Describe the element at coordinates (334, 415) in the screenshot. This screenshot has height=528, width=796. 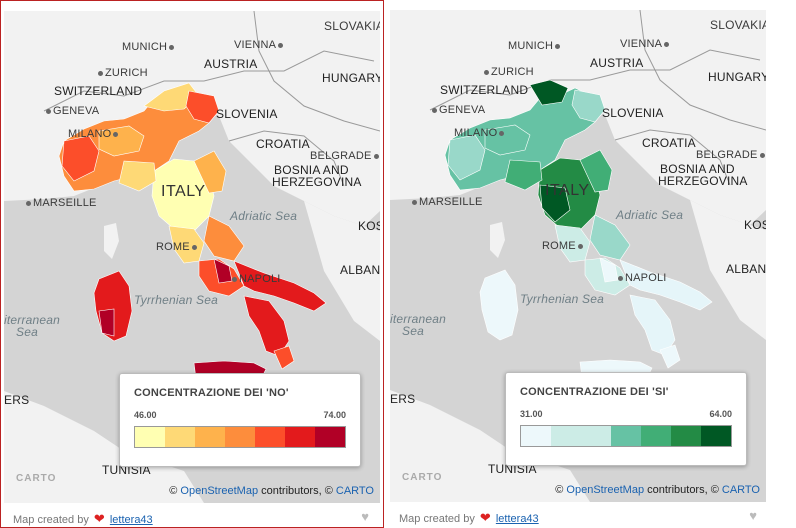
I see `legend-max: 74.00` at that location.